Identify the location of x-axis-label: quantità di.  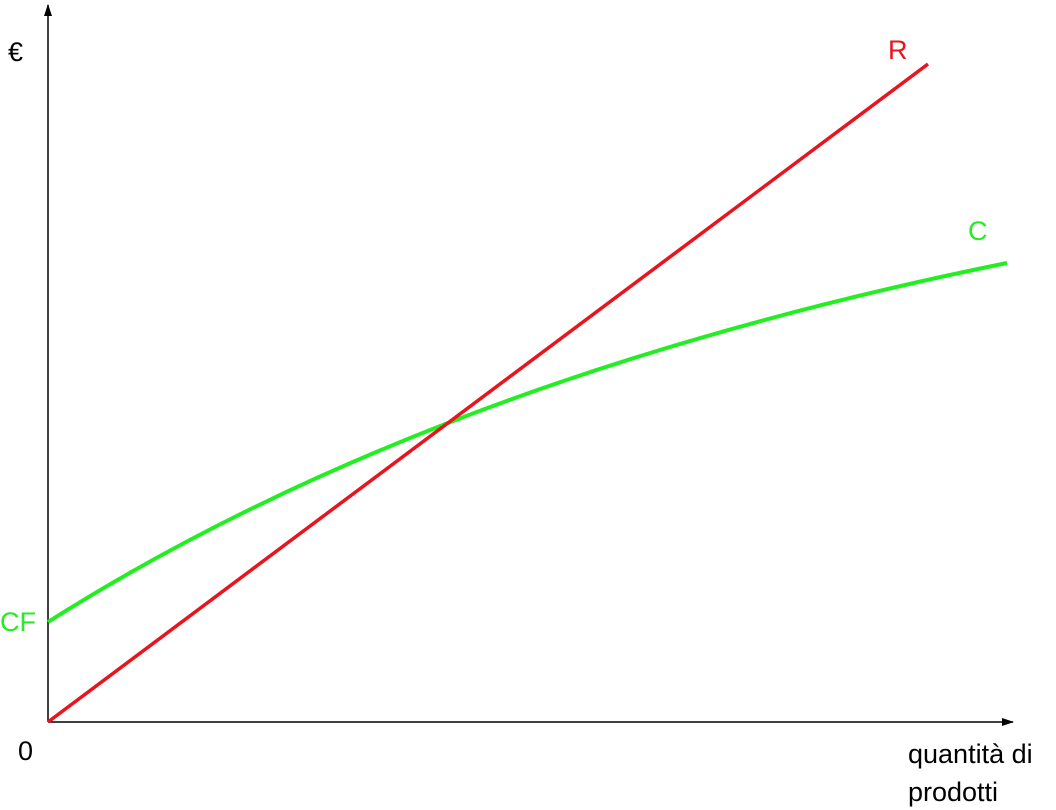
(970, 754).